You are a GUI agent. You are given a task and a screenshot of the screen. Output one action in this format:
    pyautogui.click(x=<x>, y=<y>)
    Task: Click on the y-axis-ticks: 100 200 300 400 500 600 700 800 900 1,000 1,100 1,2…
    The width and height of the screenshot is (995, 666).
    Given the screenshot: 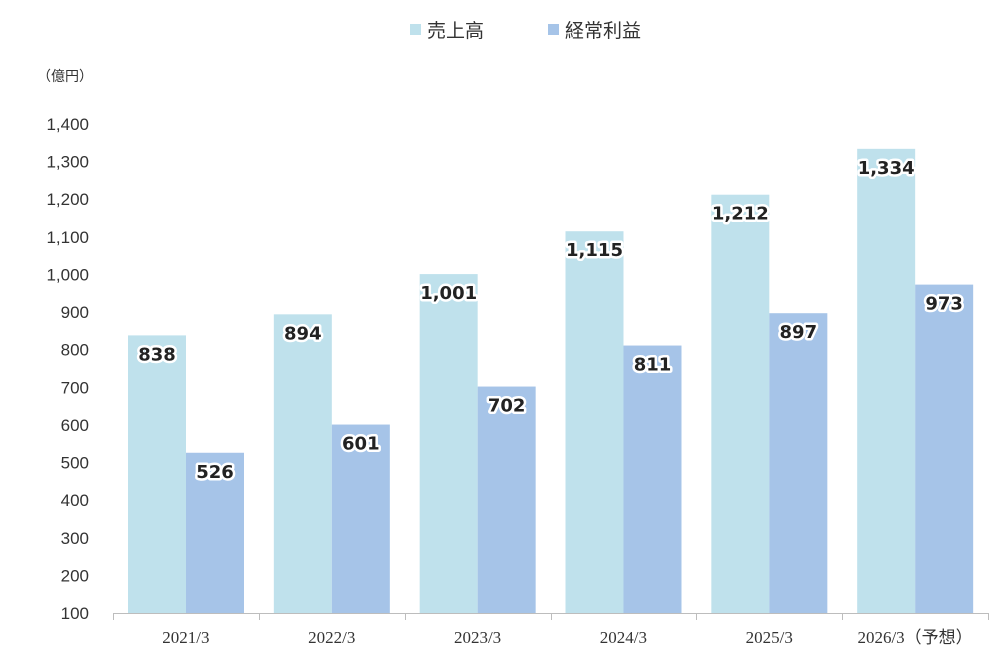 What is the action you would take?
    pyautogui.click(x=67, y=369)
    